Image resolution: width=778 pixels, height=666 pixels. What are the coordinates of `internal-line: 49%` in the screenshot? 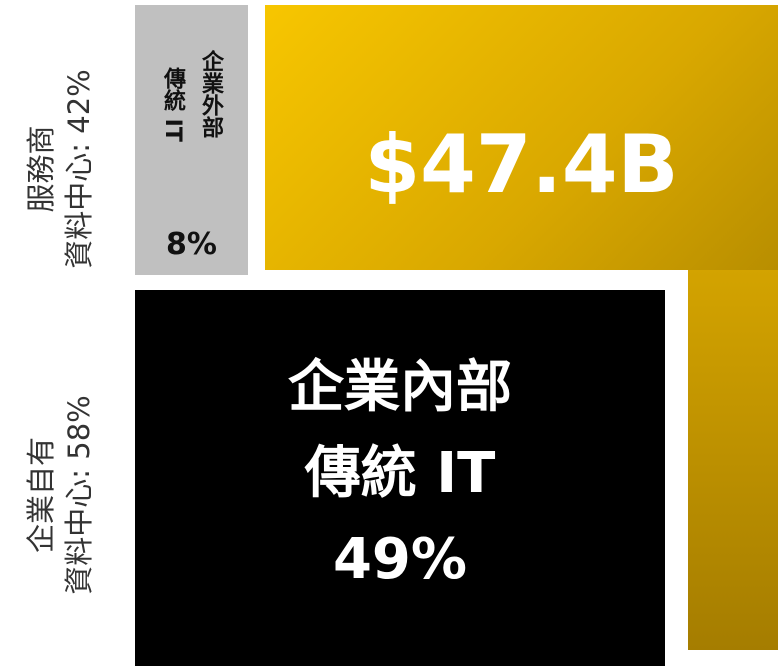 It's located at (400, 559).